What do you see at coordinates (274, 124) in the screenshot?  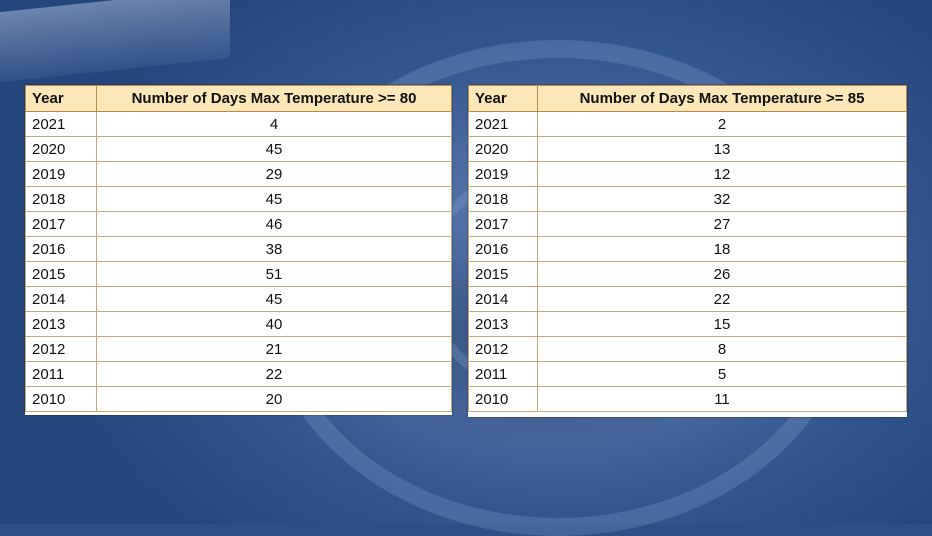 I see `days-count-cell: 4` at bounding box center [274, 124].